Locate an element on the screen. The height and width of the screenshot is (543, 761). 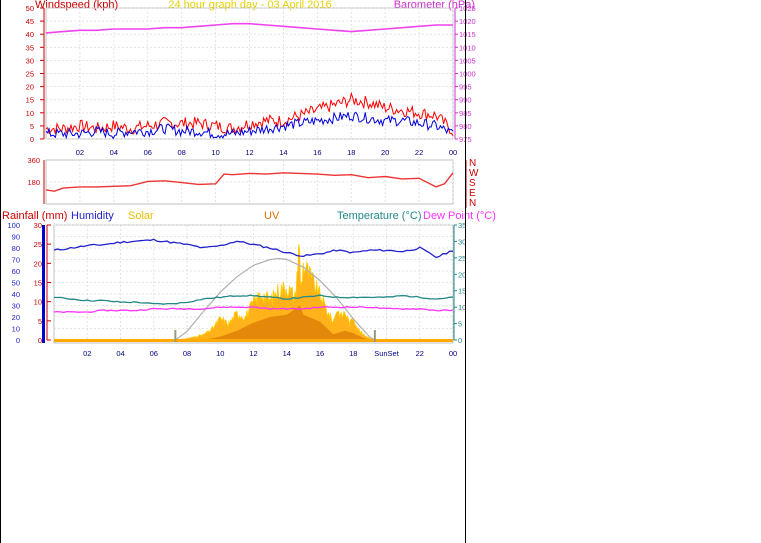
legend-rainfall: Rainfall (mm) is located at coordinates (34, 216).